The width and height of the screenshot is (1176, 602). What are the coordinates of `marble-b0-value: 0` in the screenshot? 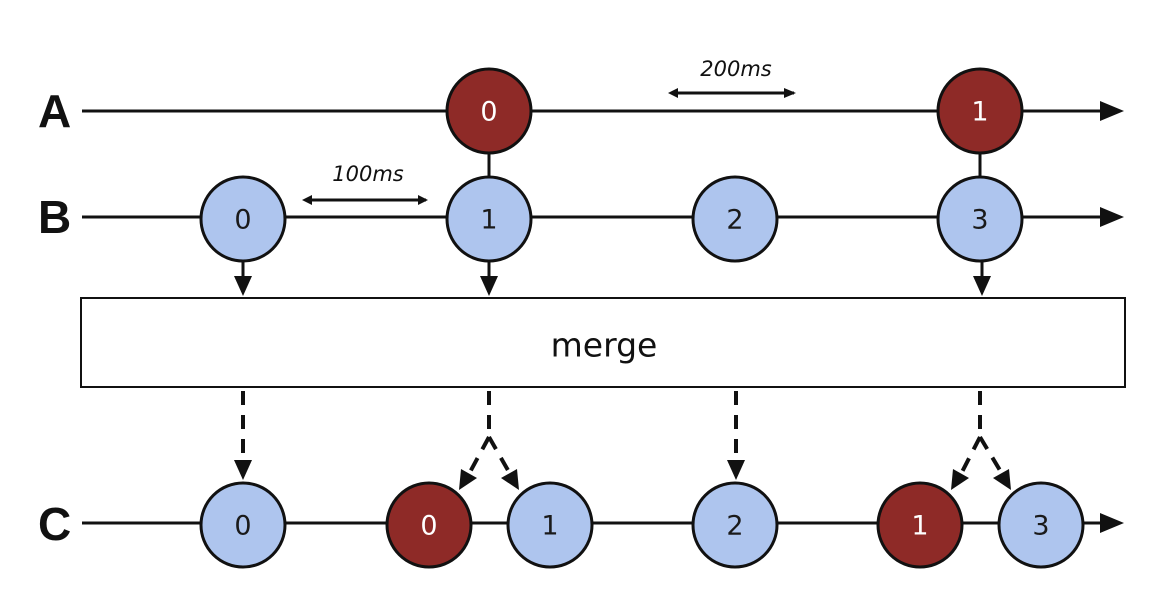 It's located at (242, 220).